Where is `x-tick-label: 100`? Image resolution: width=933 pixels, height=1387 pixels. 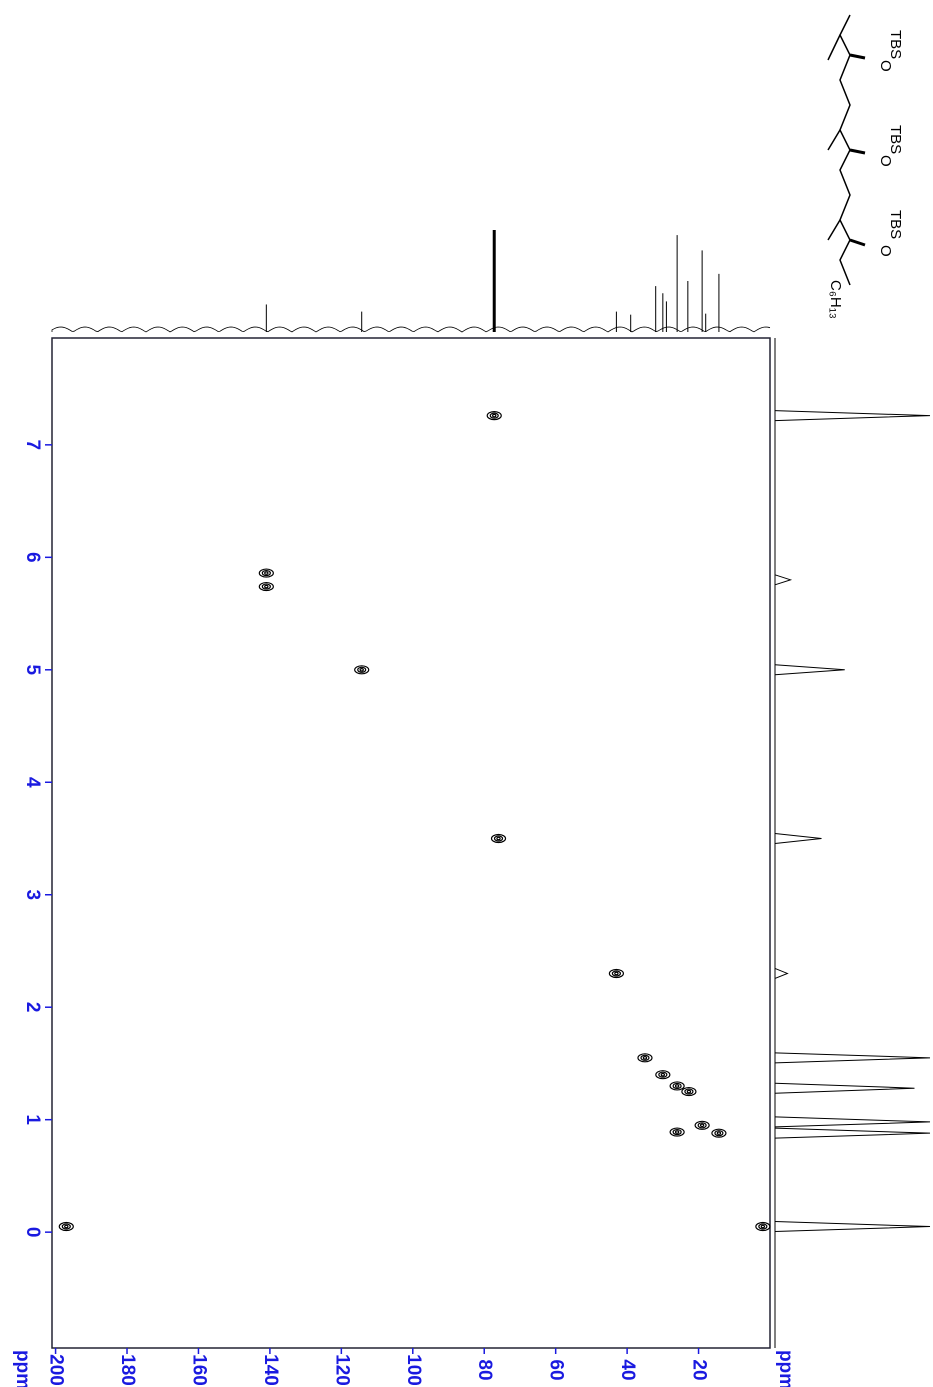
x-tick-label: 100 is located at coordinates (413, 1370).